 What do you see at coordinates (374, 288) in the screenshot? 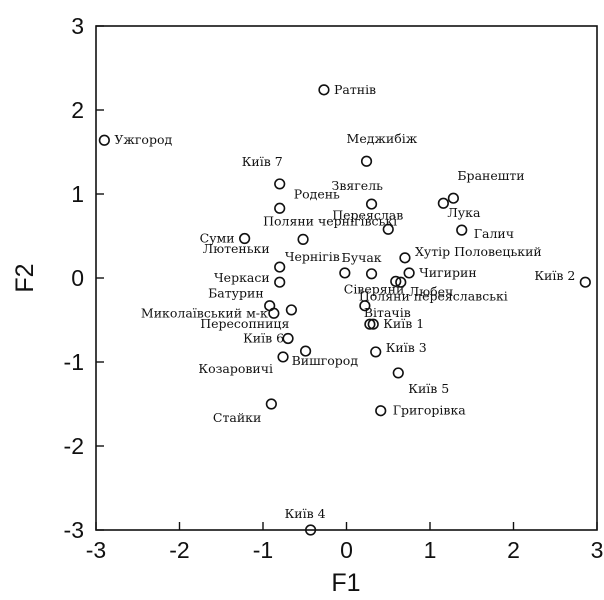
I see `point-label: Сіверяни` at bounding box center [374, 288].